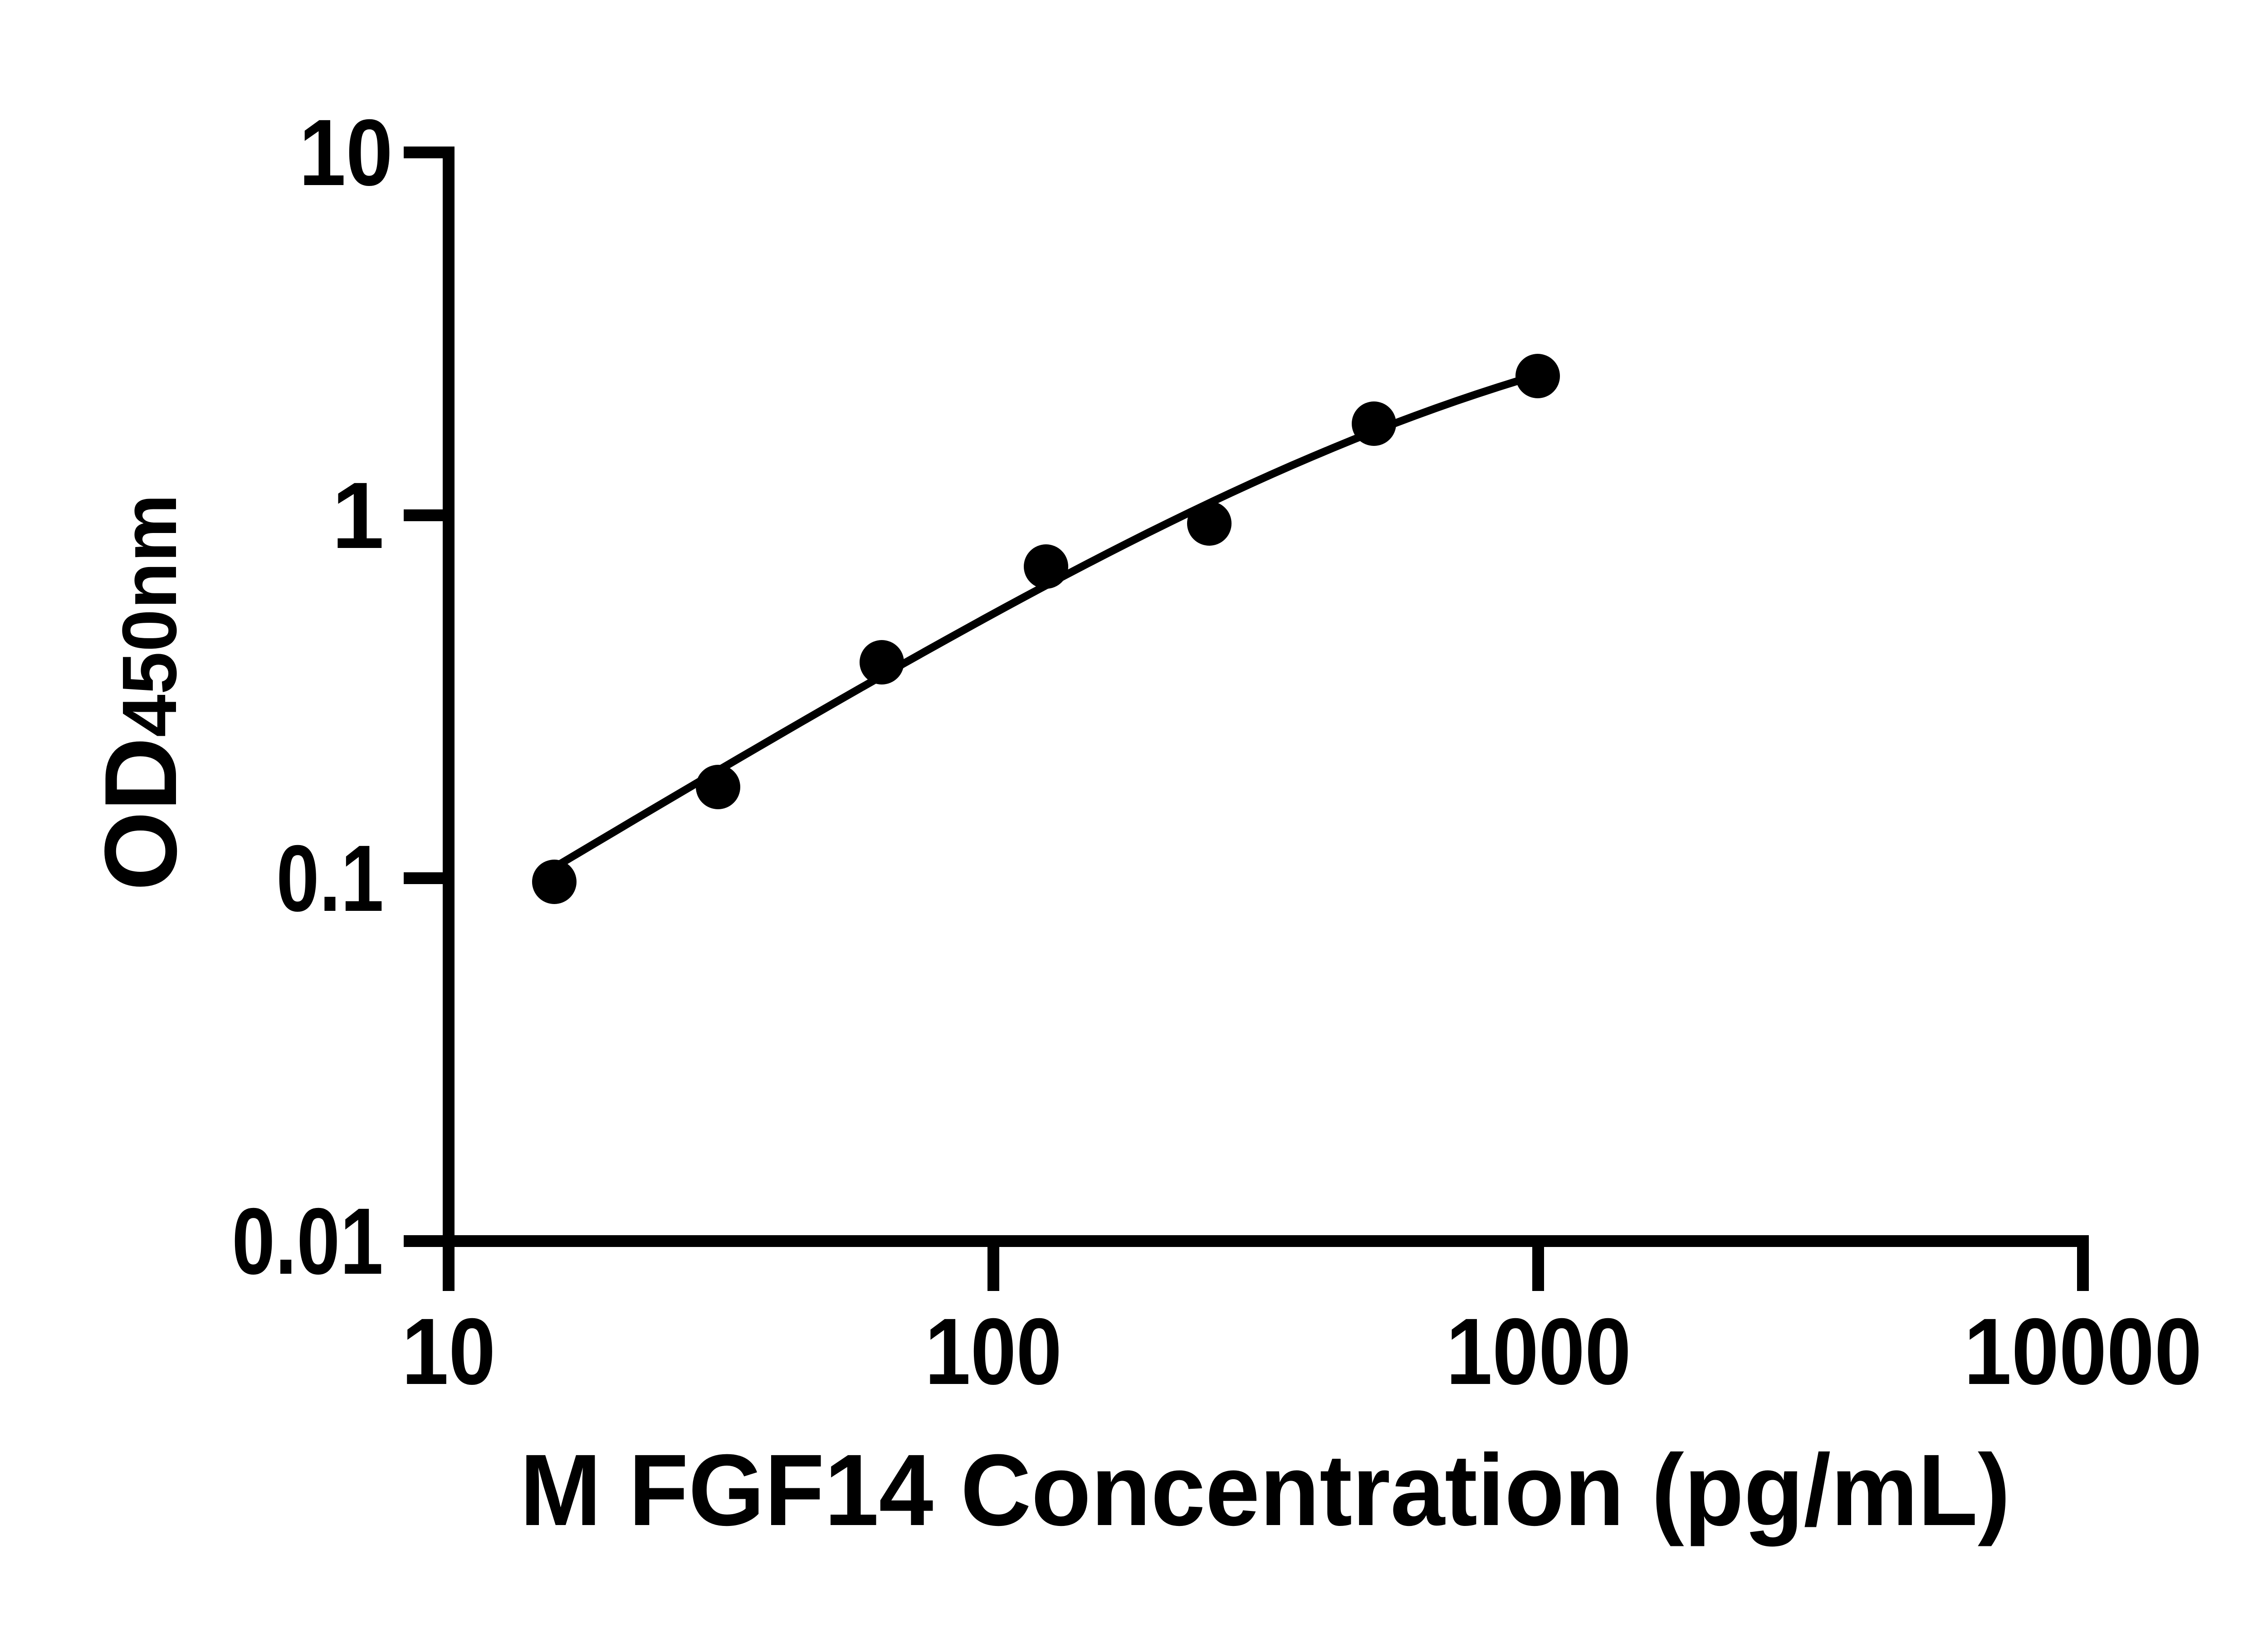  What do you see at coordinates (308, 1241) in the screenshot?
I see `svg-text: 0.01` at bounding box center [308, 1241].